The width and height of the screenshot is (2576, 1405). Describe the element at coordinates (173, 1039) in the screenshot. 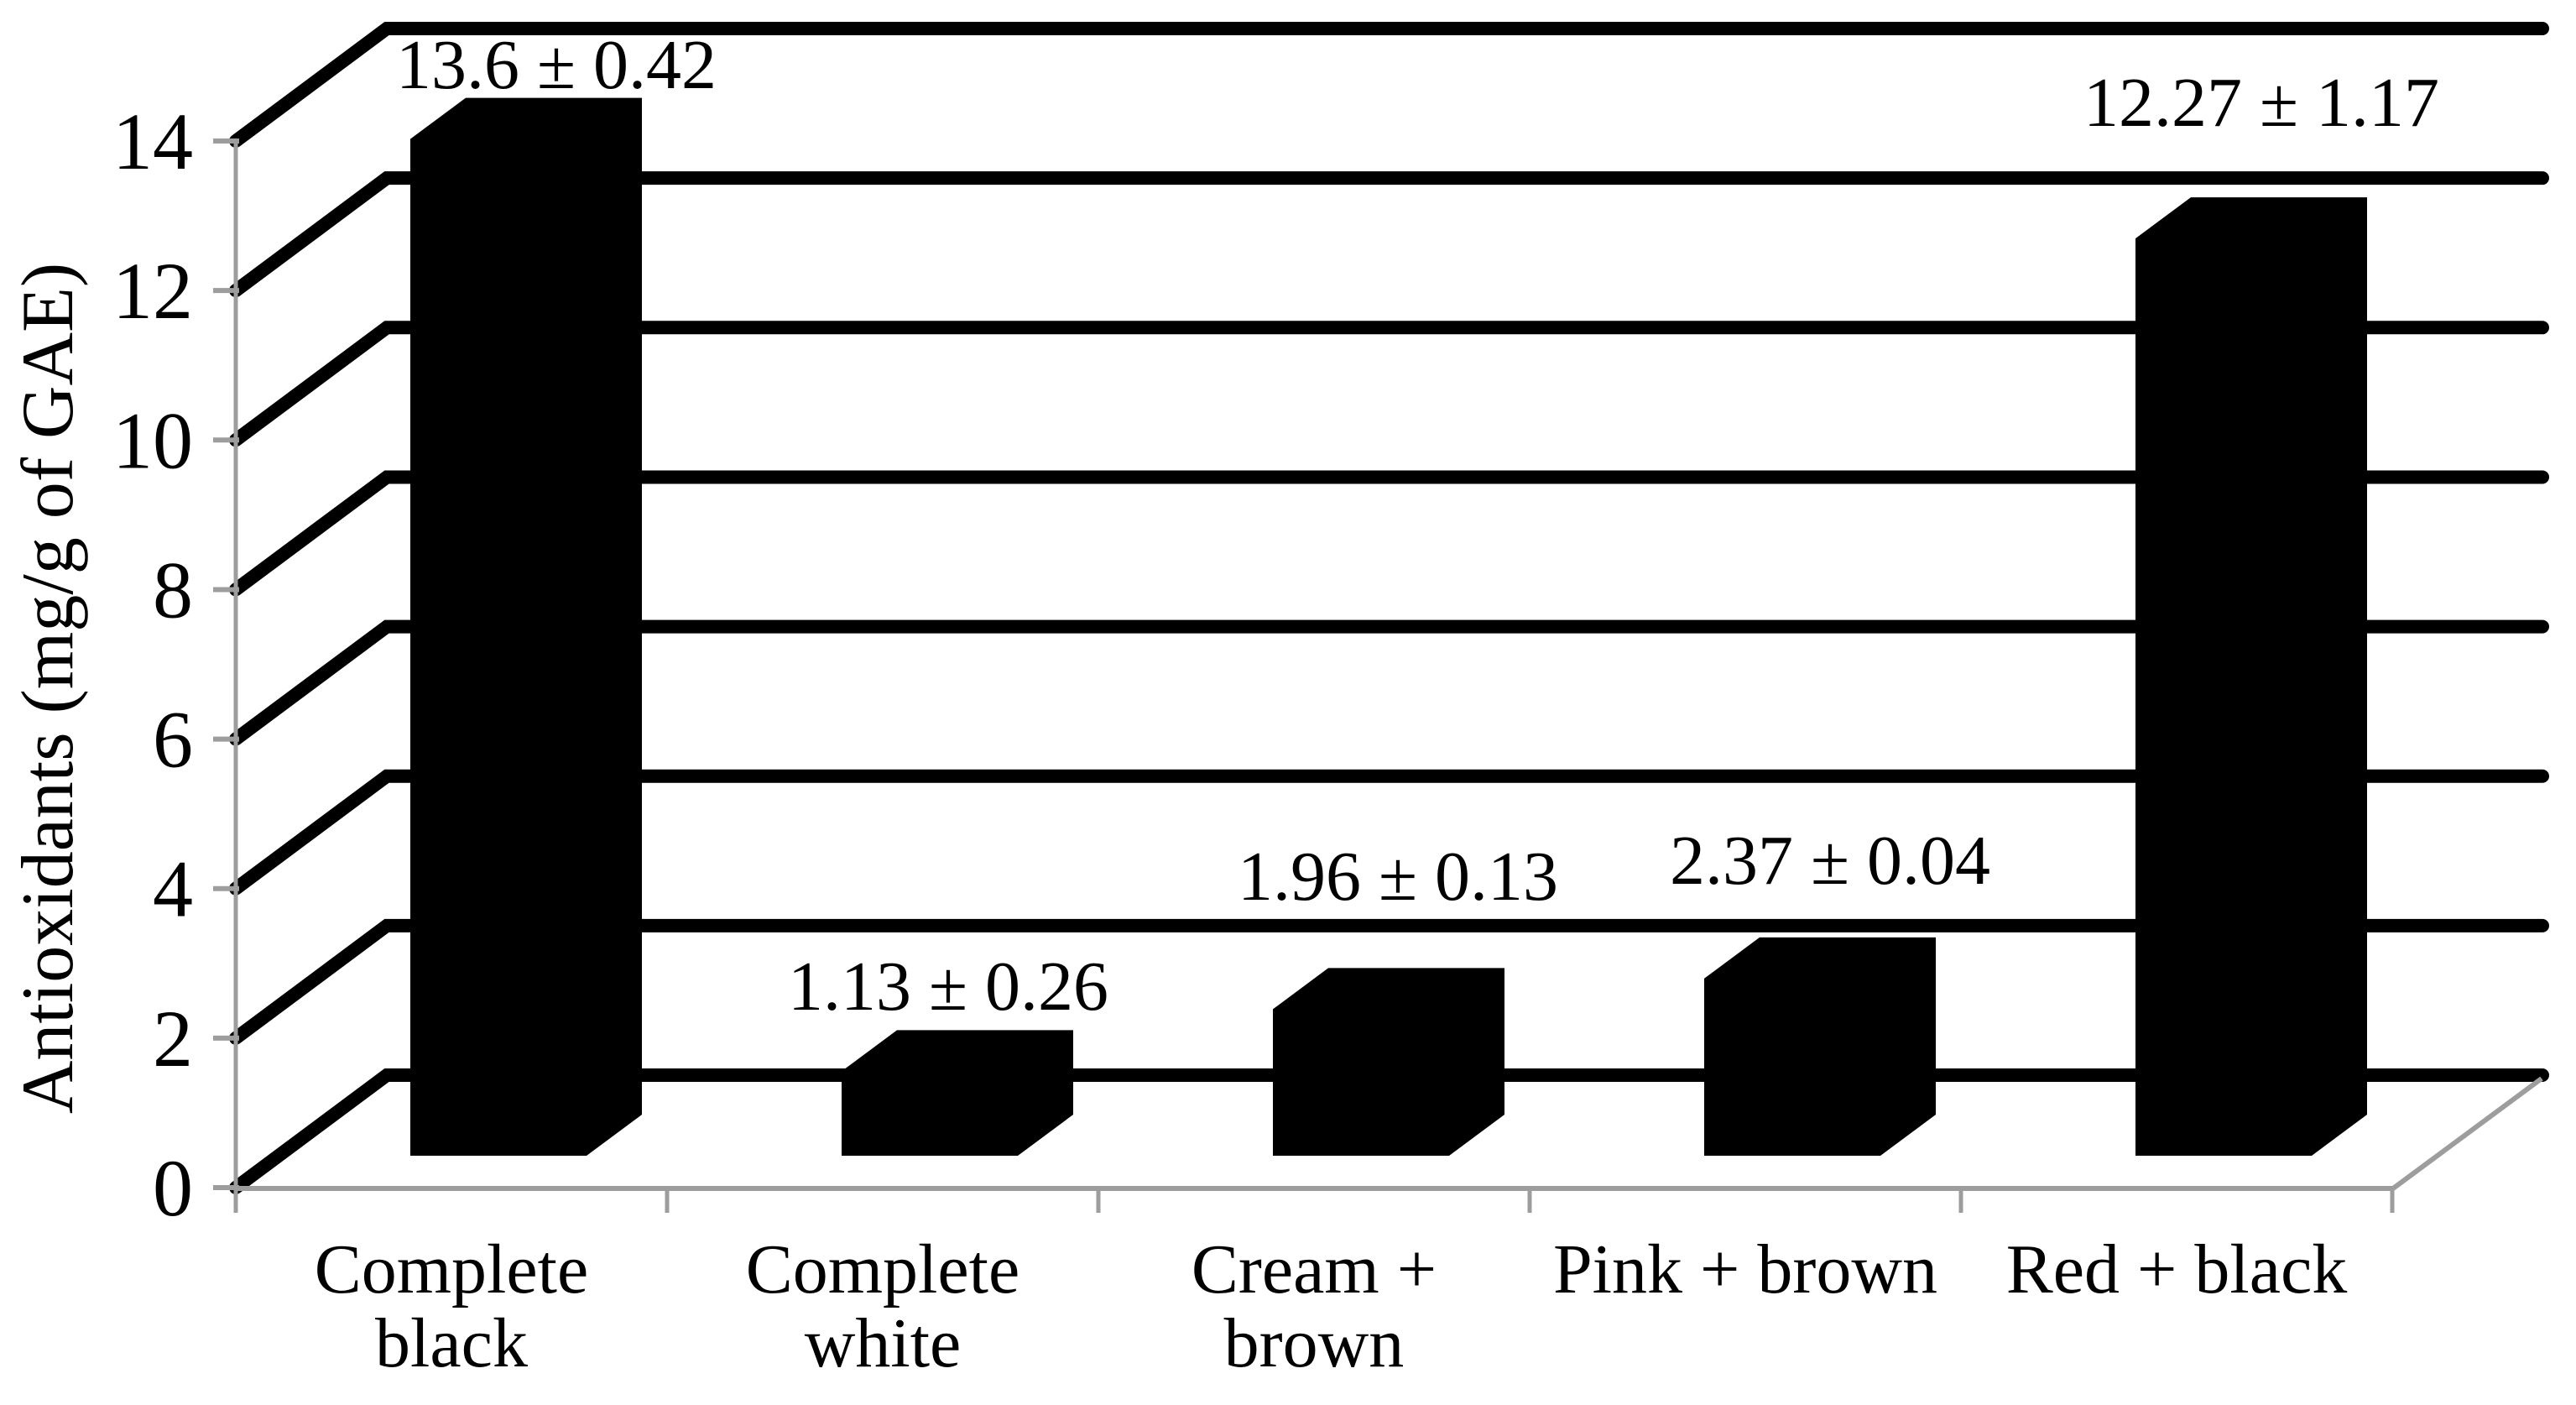

I see `y-tick-label: 2` at that location.